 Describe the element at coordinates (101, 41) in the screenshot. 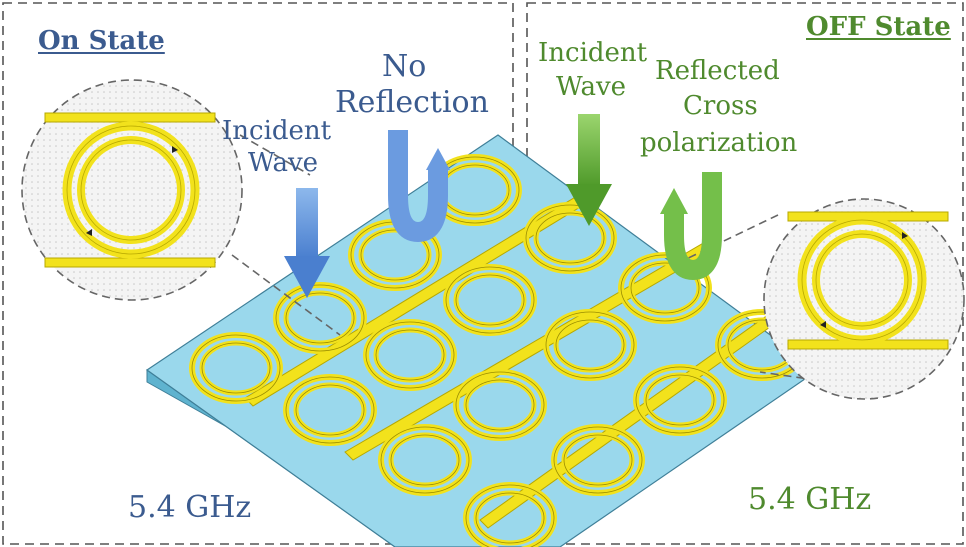

I see `on-state-title: On State` at that location.